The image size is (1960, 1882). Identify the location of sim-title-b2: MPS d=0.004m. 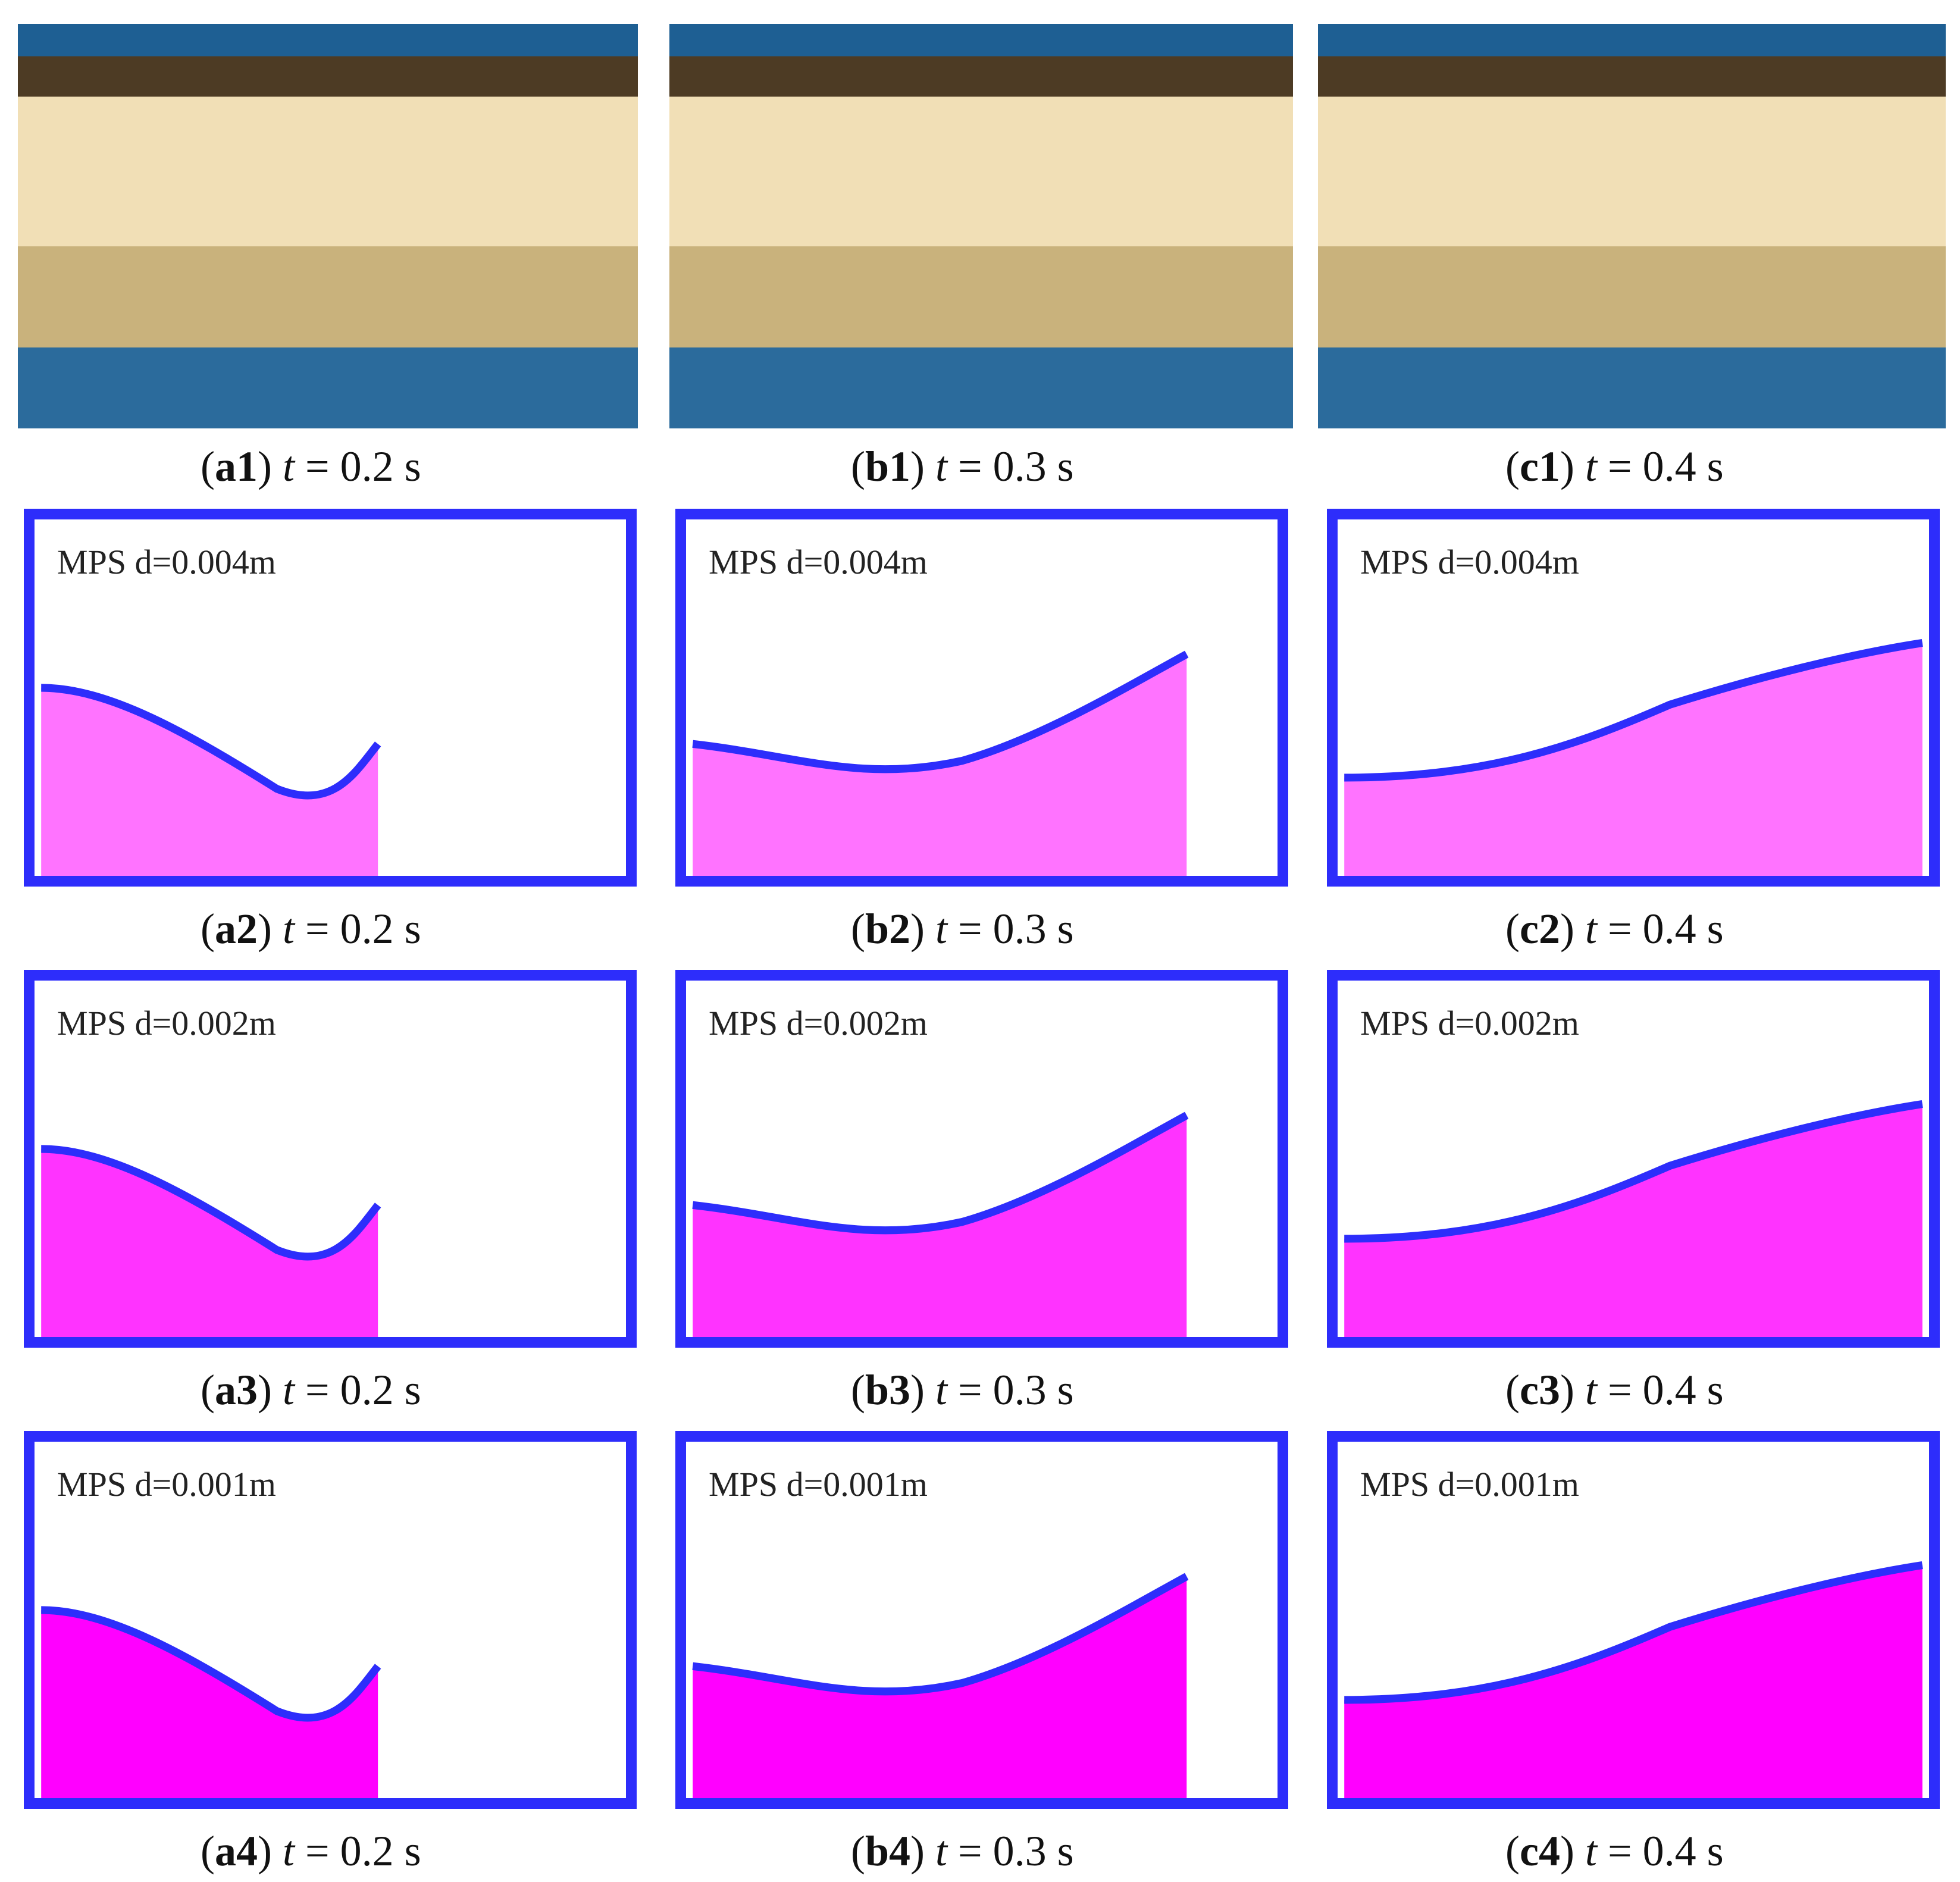
(818, 562).